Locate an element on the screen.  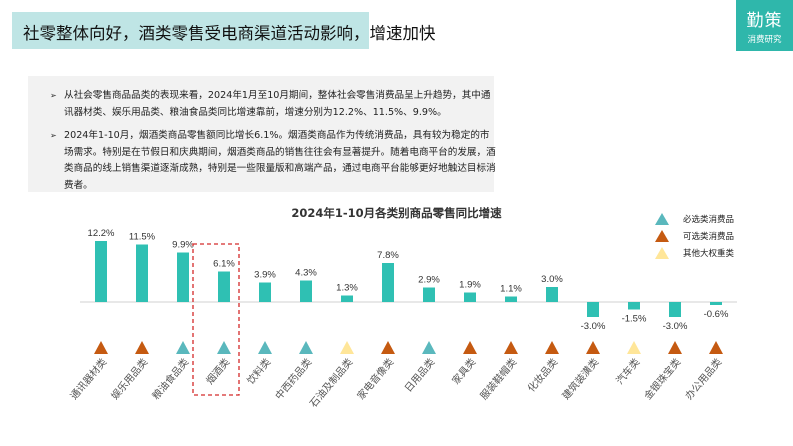
data-label: 2.9% is located at coordinates (429, 280).